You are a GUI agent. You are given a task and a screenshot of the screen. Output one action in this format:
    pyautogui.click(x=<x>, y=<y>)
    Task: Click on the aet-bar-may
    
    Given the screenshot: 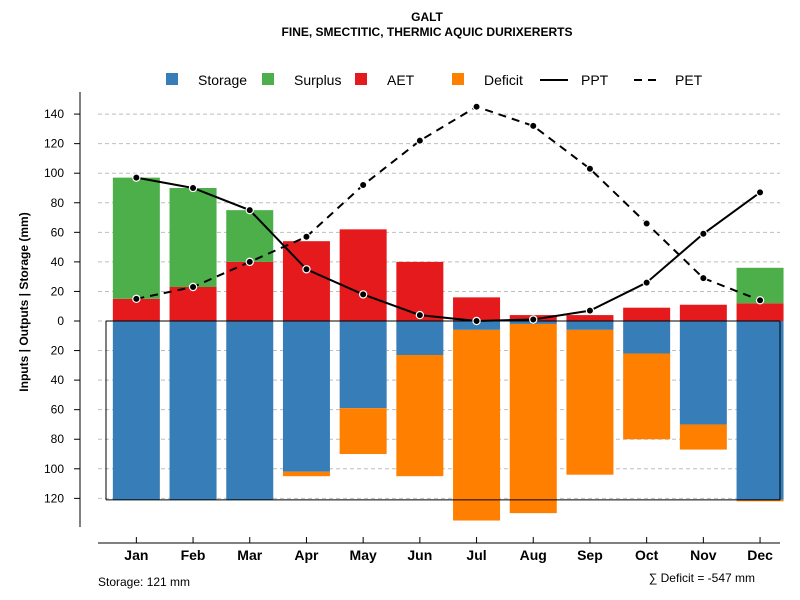 What is the action you would take?
    pyautogui.click(x=363, y=275)
    